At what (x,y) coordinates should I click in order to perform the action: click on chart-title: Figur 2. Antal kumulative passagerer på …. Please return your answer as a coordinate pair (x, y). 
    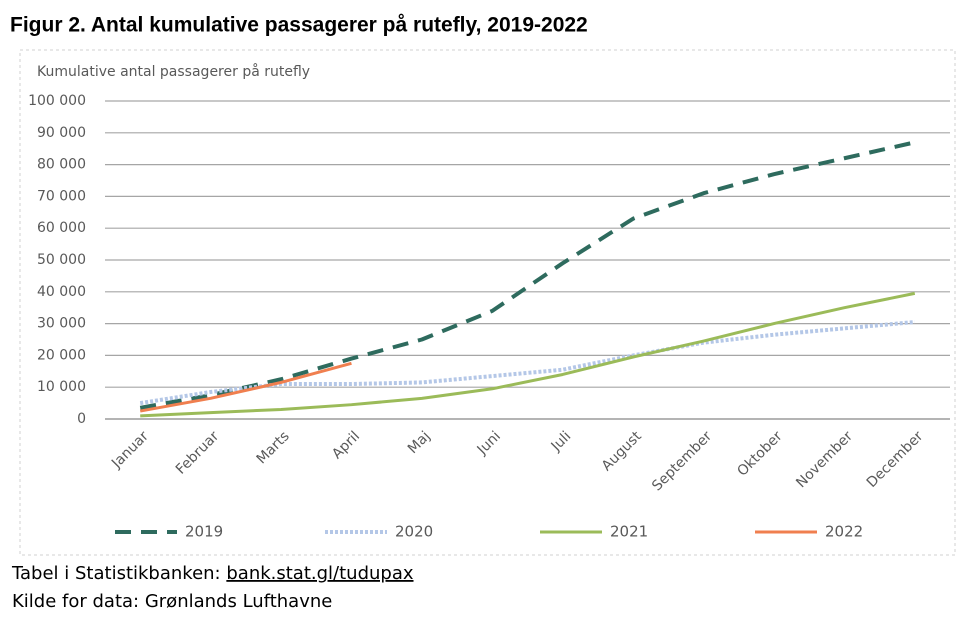
    Looking at the image, I should click on (299, 25).